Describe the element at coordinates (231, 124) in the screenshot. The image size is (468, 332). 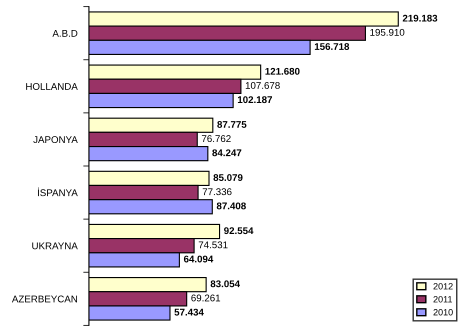
I see `data-label: 87.775` at that location.